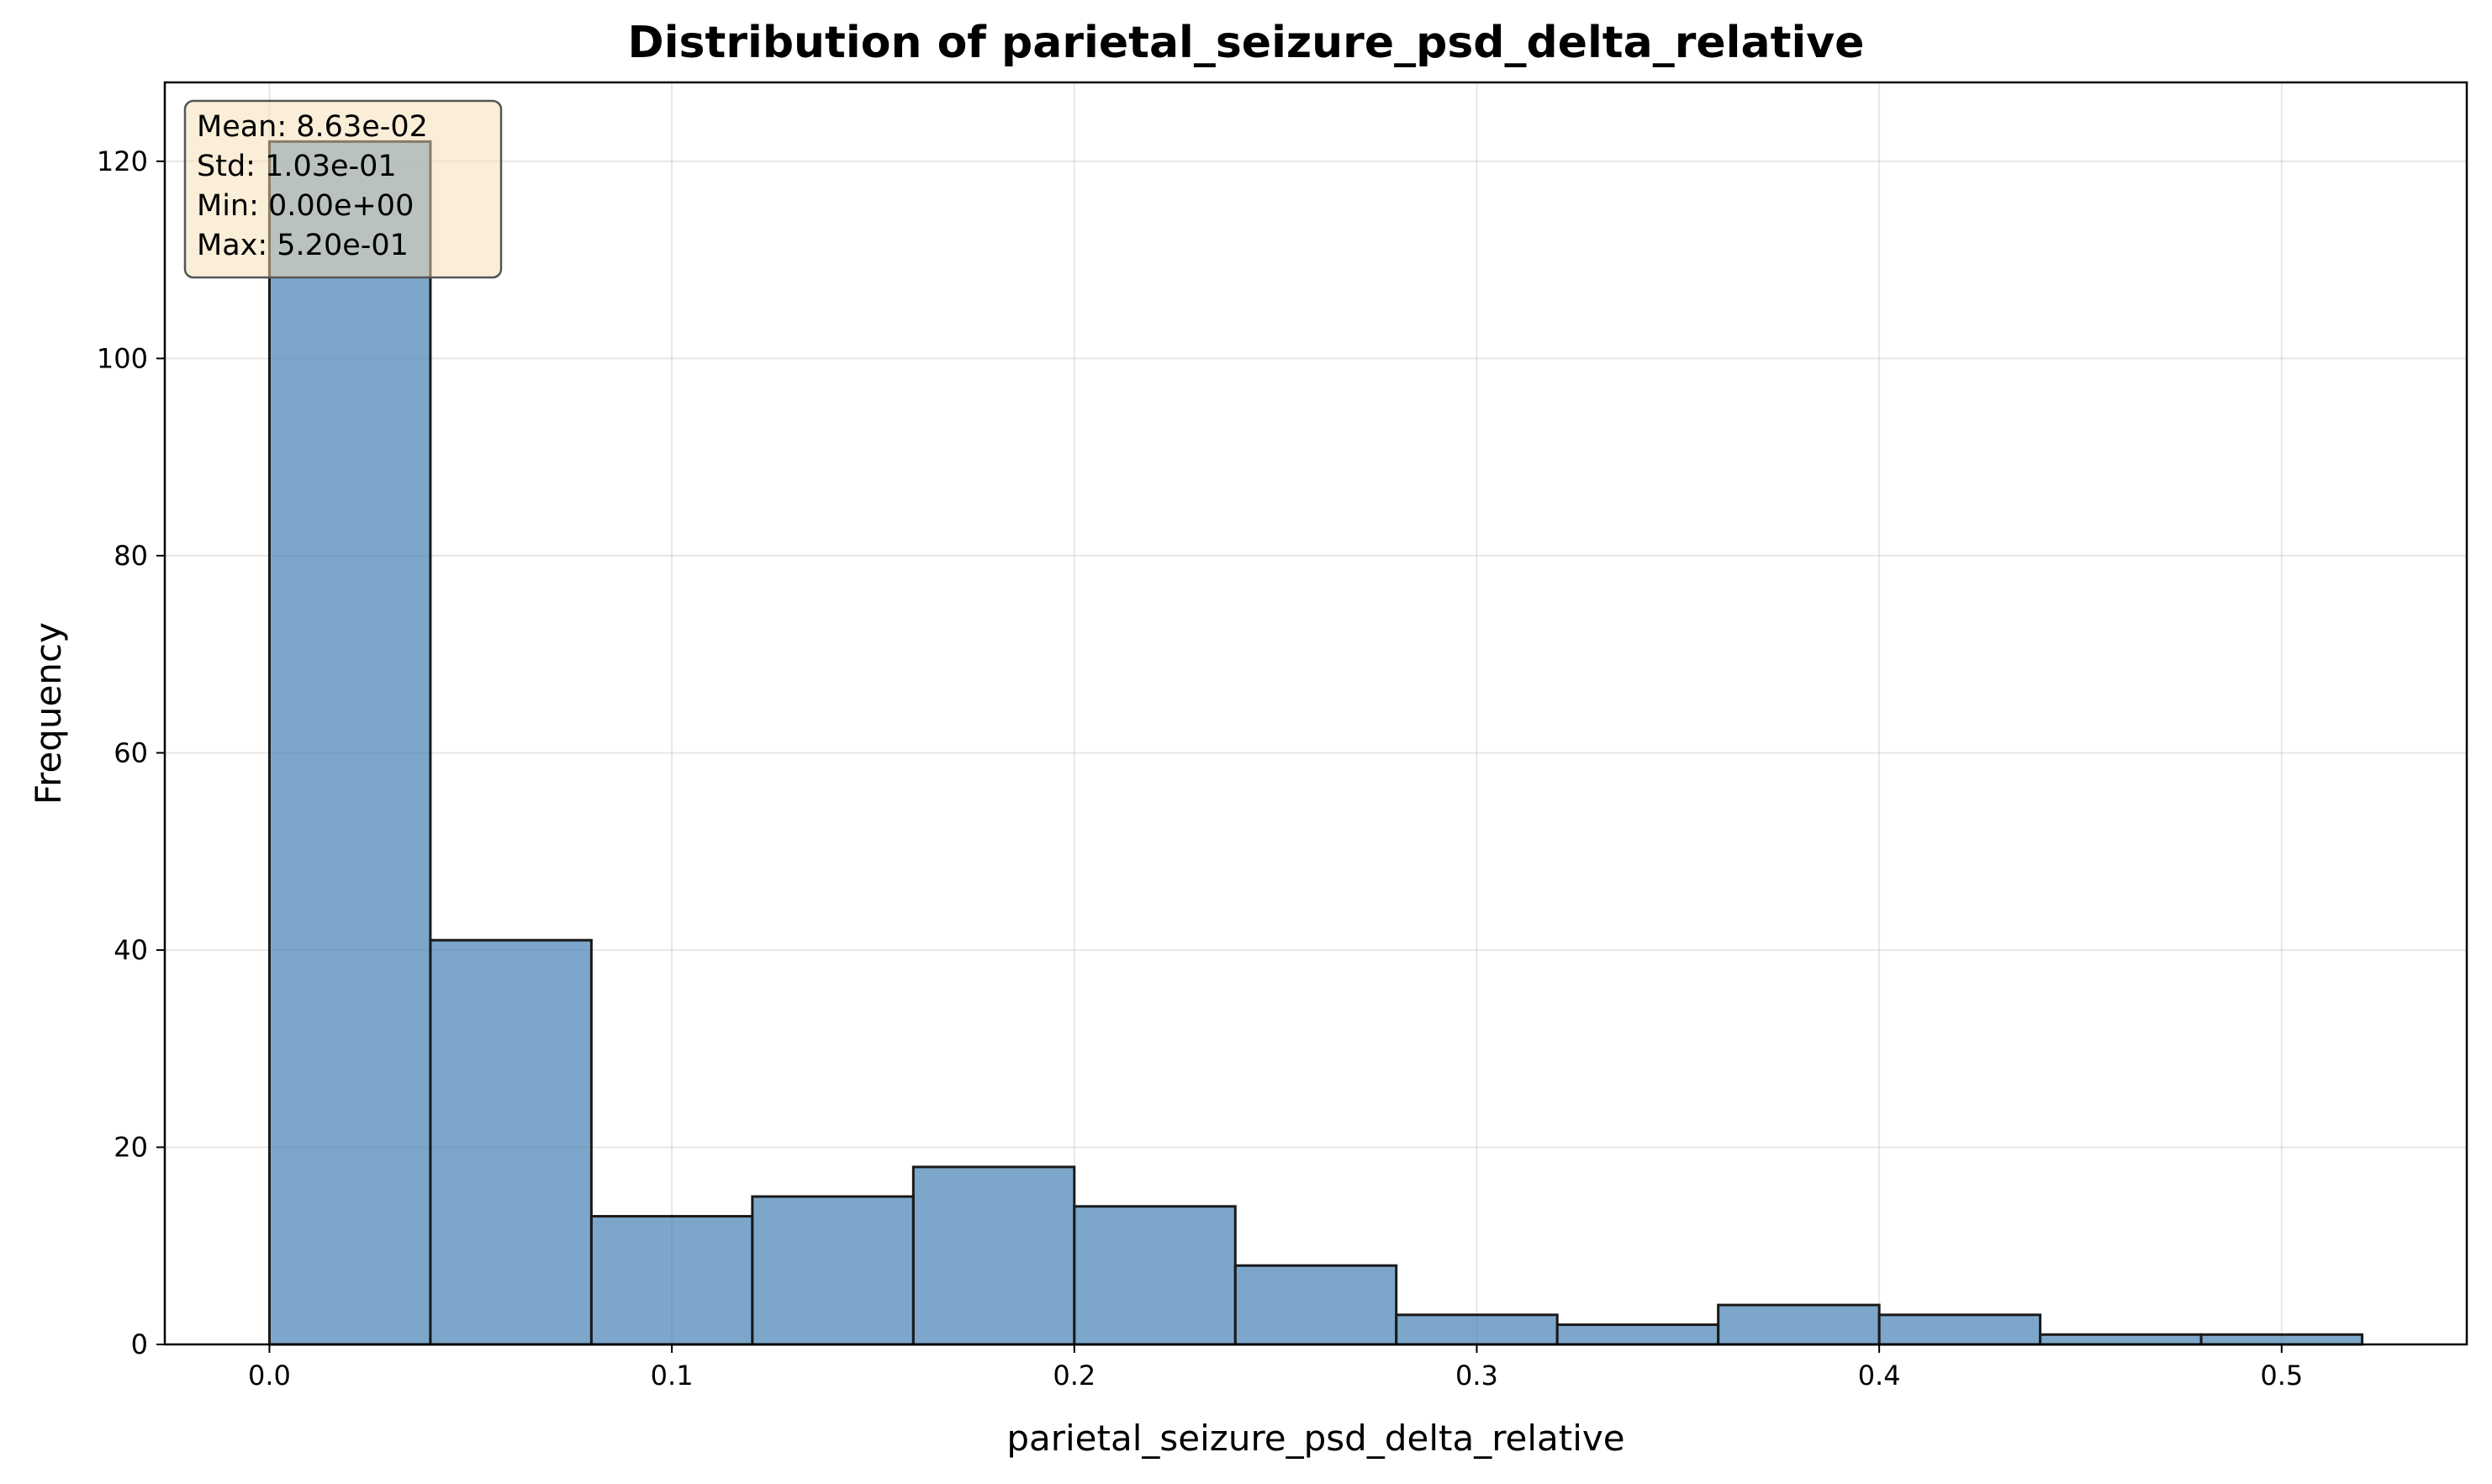 The width and height of the screenshot is (2492, 1484). I want to click on stats-box-background, so click(343, 189).